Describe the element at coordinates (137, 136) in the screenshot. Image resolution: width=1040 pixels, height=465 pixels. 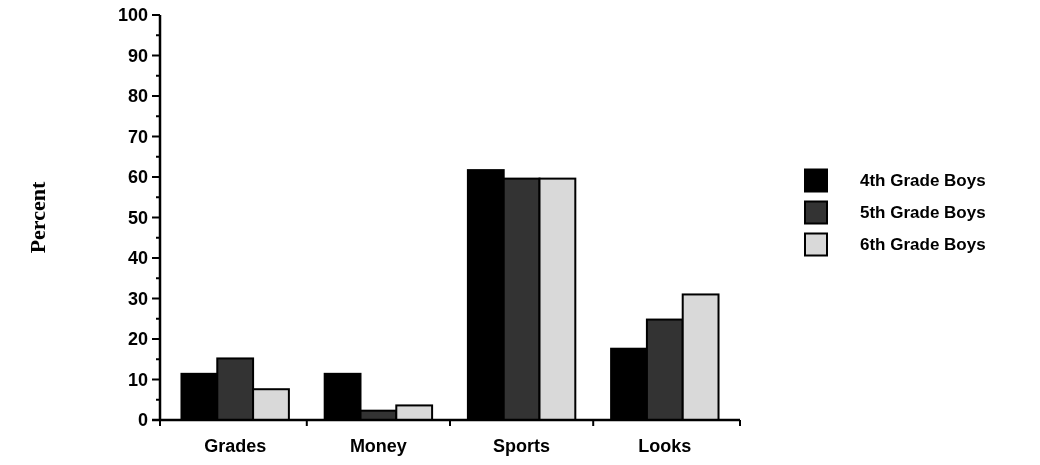
I see `y-tick-label: 70` at that location.